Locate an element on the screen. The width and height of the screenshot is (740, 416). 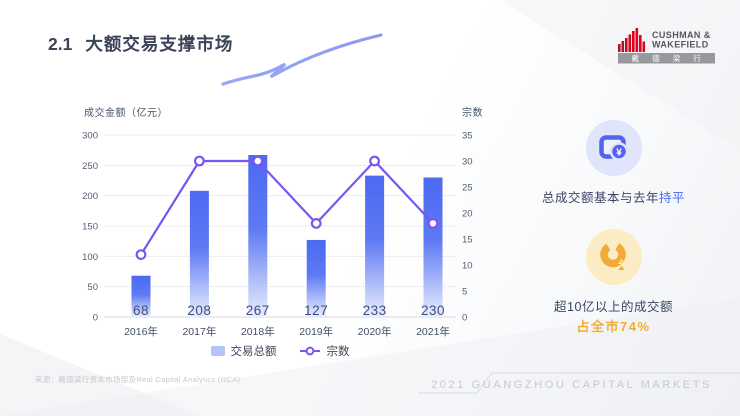
svg-text: 25 is located at coordinates (467, 188).